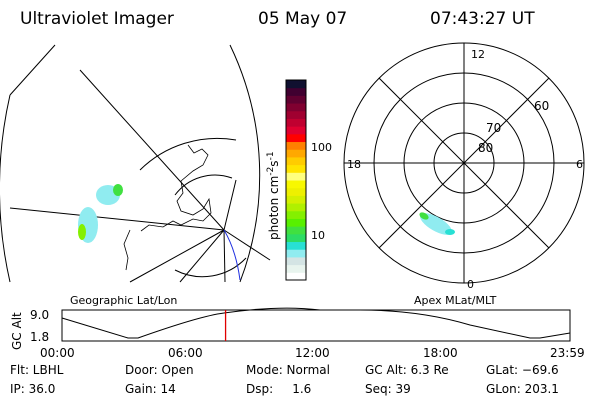  What do you see at coordinates (150, 389) in the screenshot?
I see `gain-info: Gain: 14` at bounding box center [150, 389].